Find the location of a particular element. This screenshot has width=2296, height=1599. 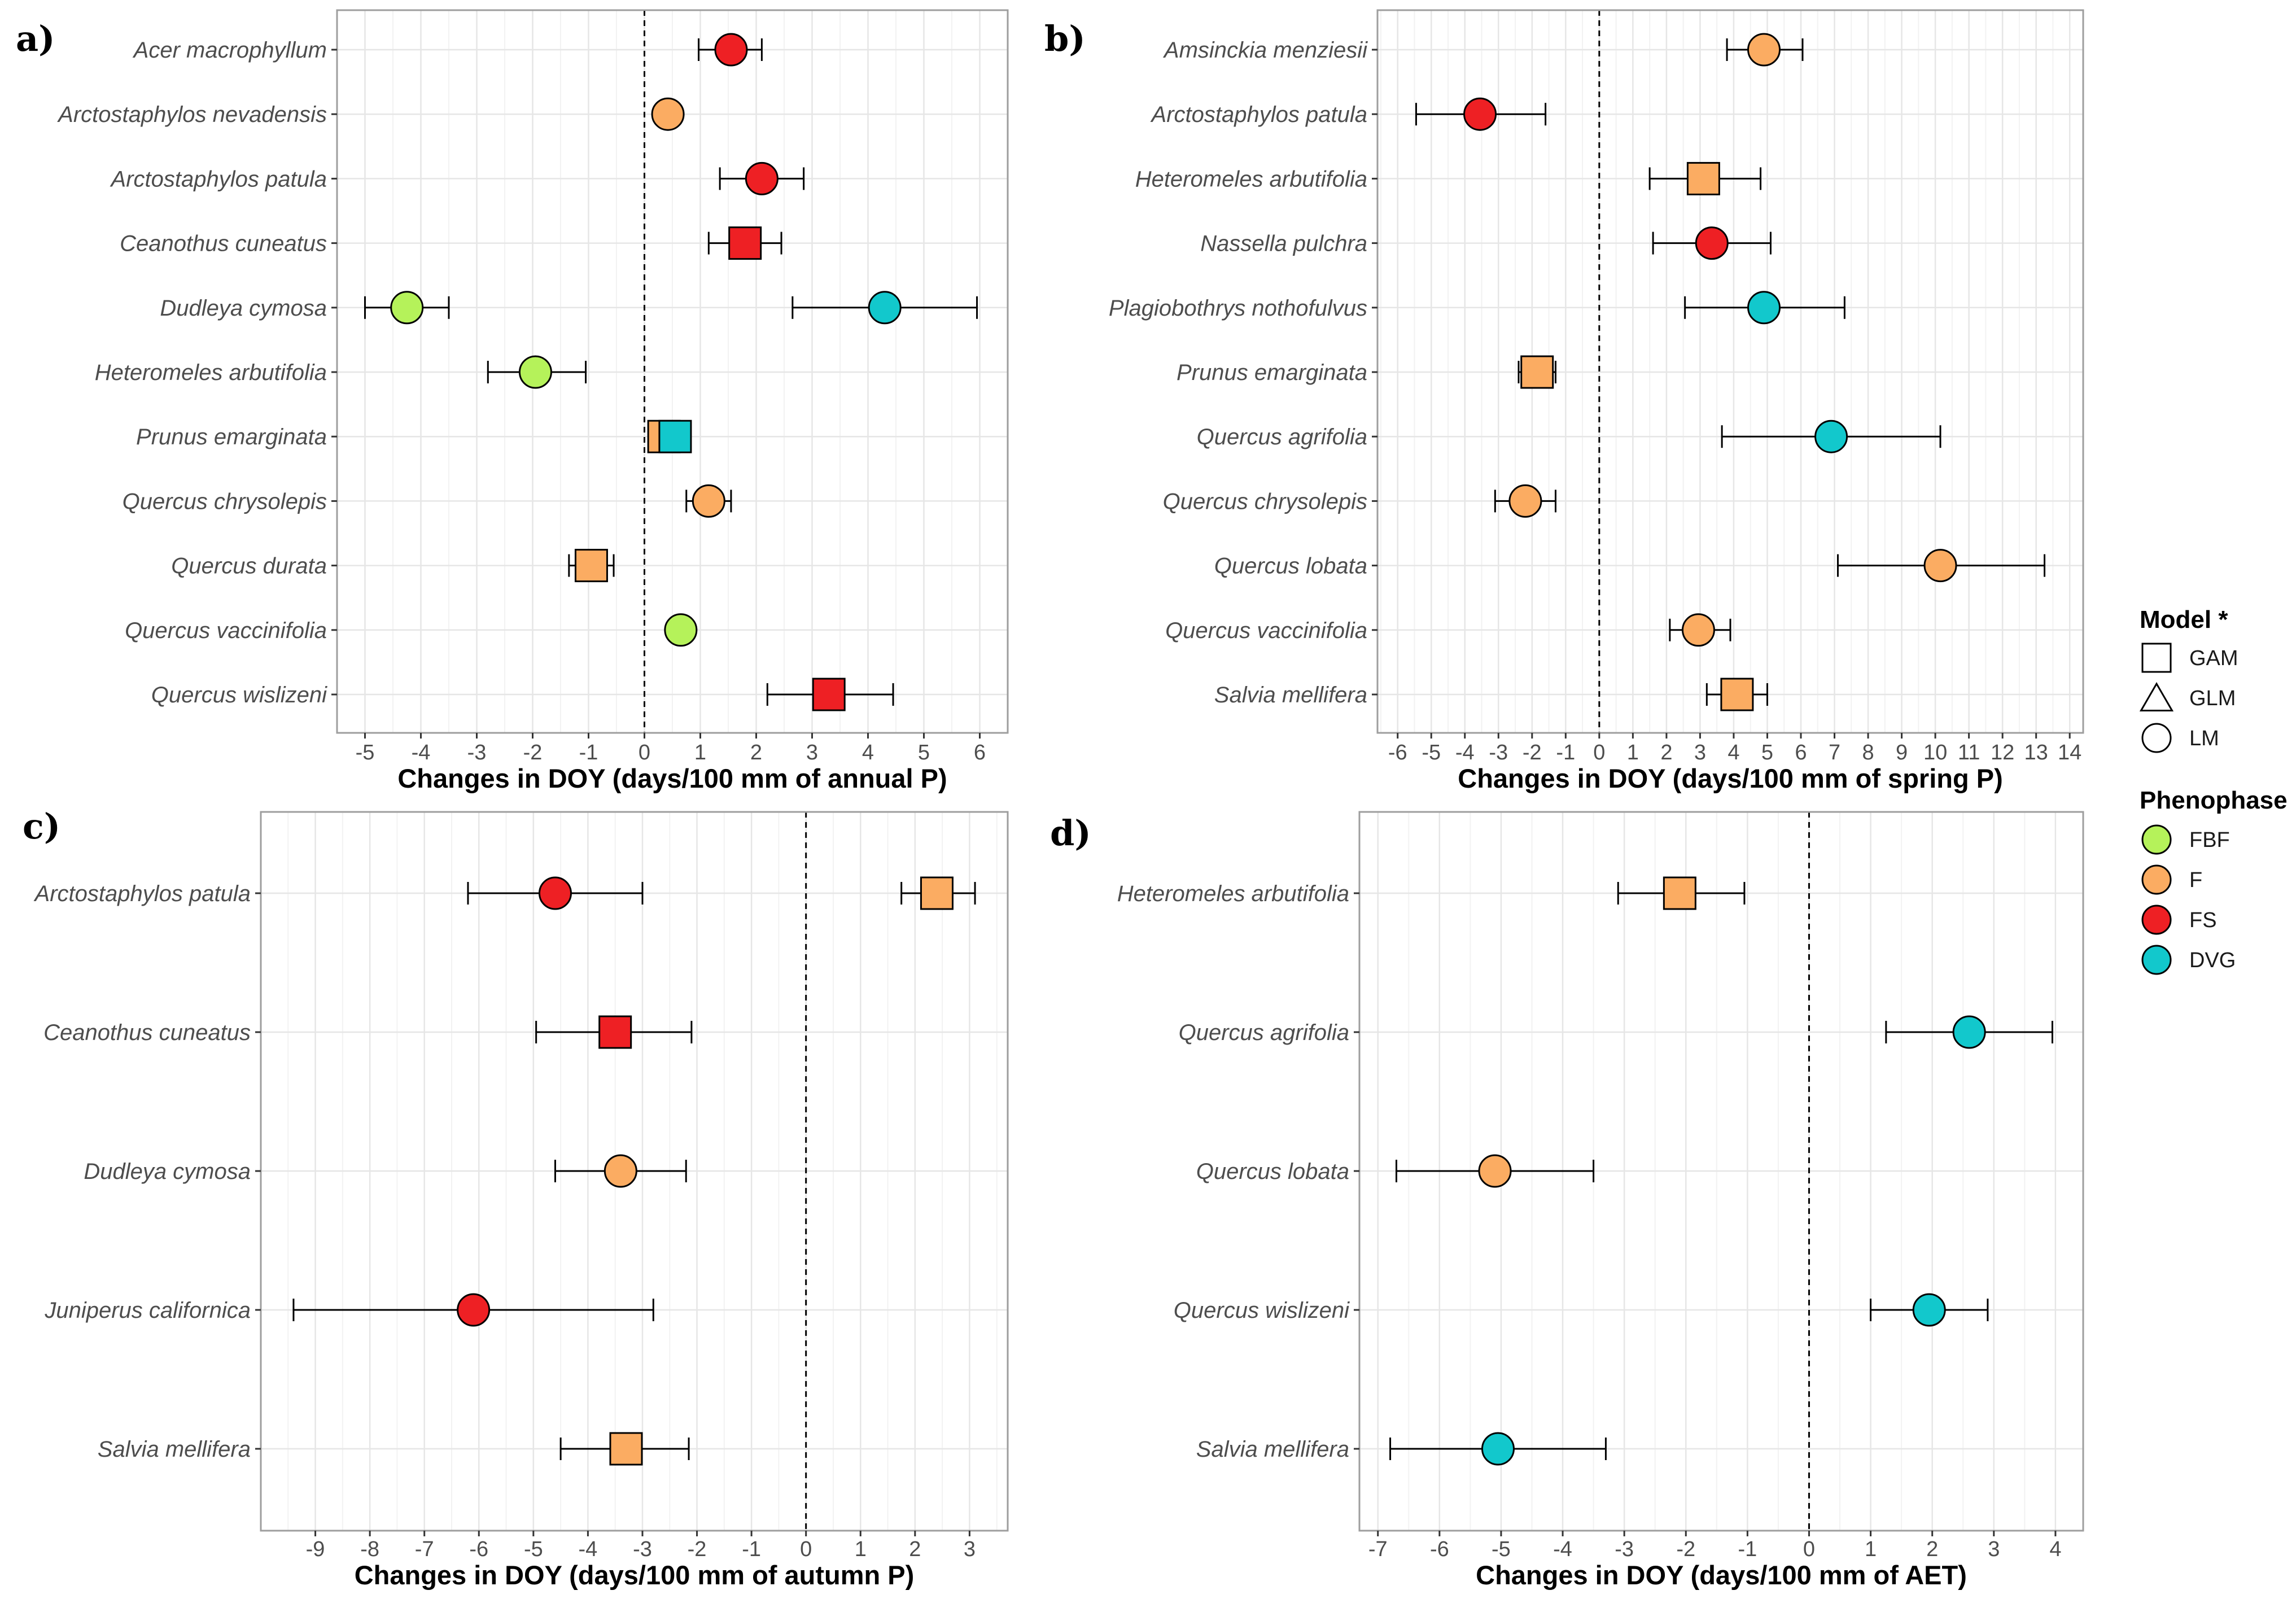

x-tick-label: 13 is located at coordinates (2036, 752).